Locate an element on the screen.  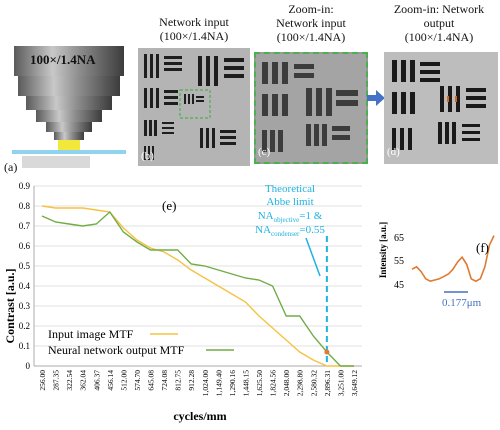
x-tick-label: 2,298.80 is located at coordinates (300, 383).